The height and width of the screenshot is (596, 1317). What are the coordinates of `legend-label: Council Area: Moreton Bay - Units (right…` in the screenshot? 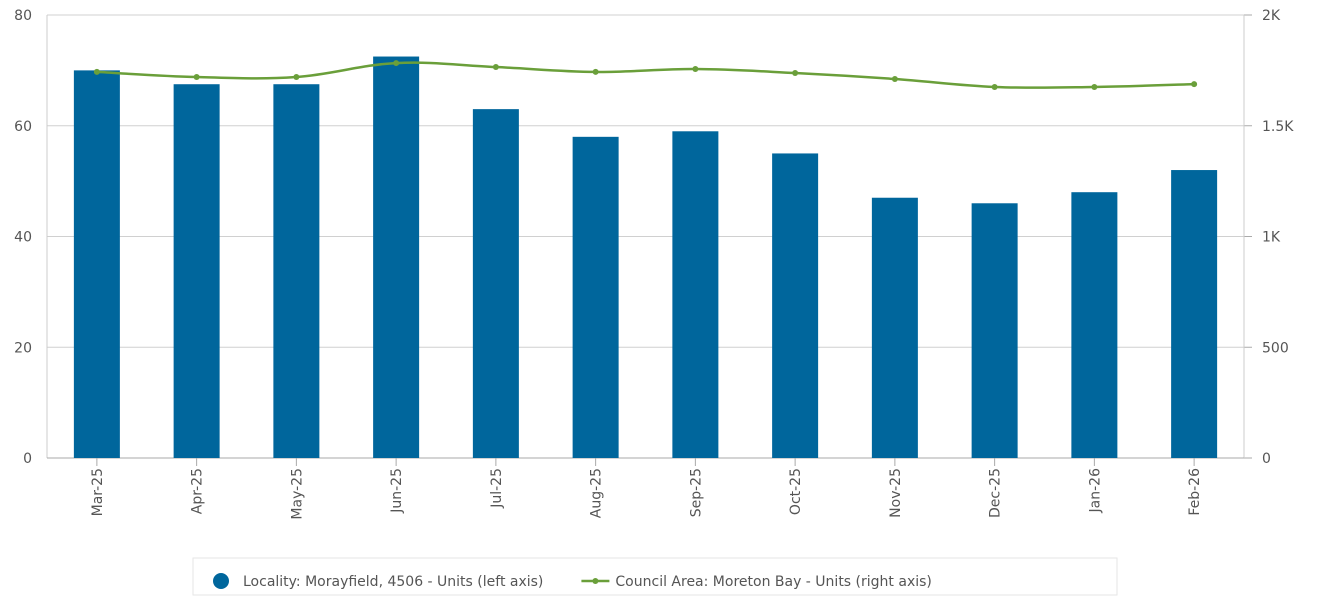 It's located at (773, 582).